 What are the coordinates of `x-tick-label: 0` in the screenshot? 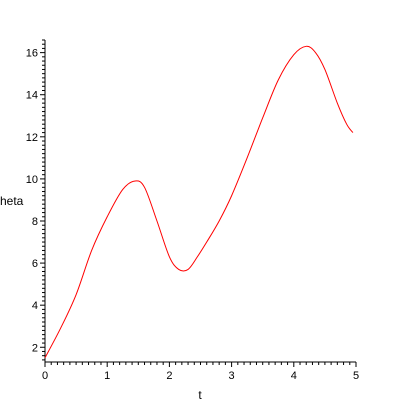 It's located at (45, 376).